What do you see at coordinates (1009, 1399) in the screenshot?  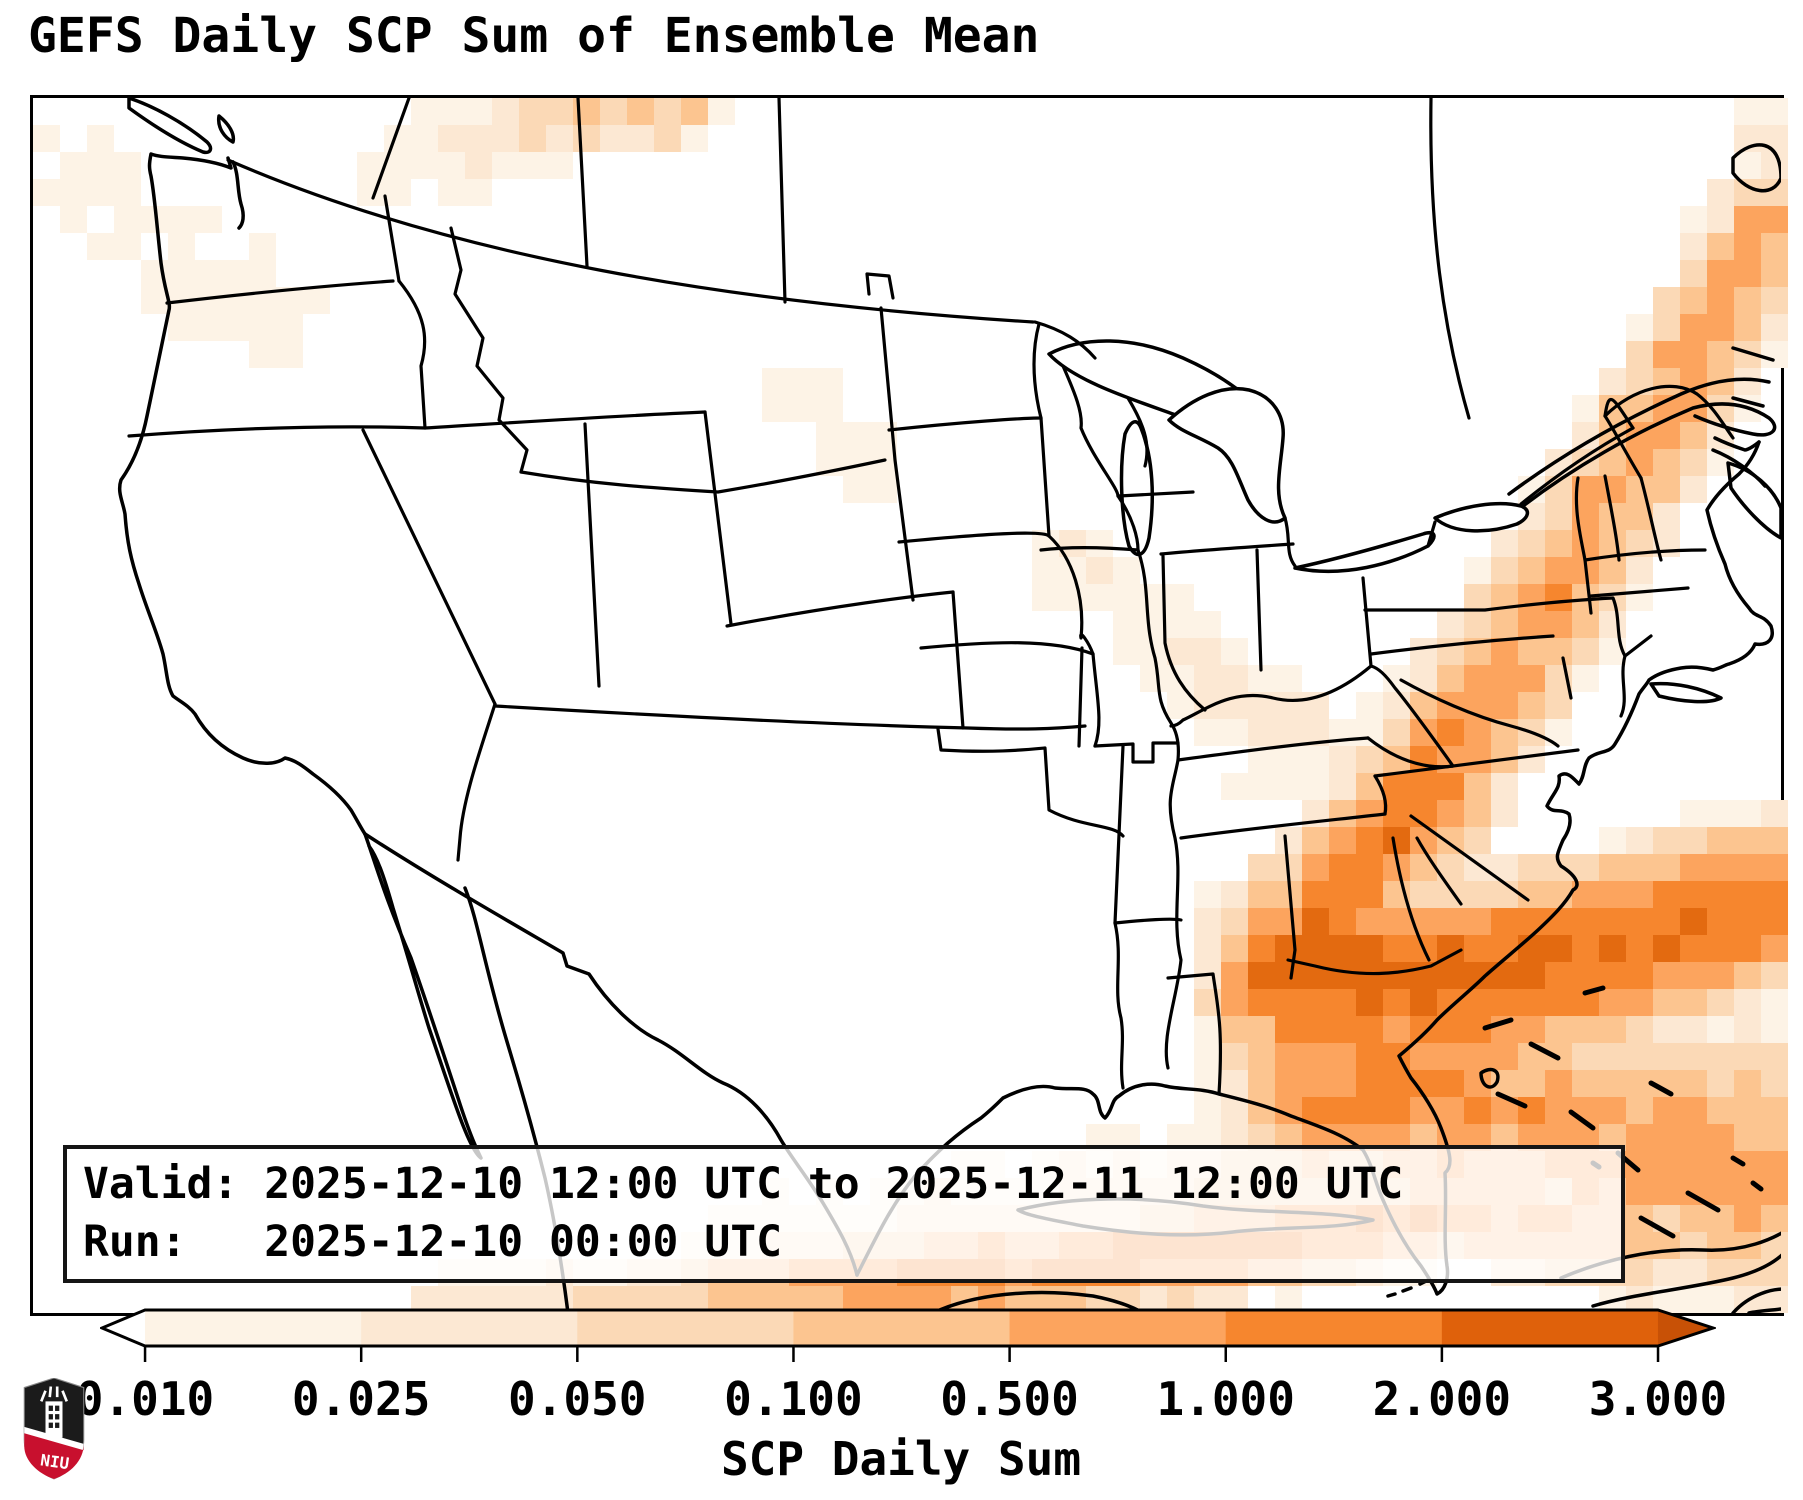 I see `colorbar-tick-label: 0.500` at bounding box center [1009, 1399].